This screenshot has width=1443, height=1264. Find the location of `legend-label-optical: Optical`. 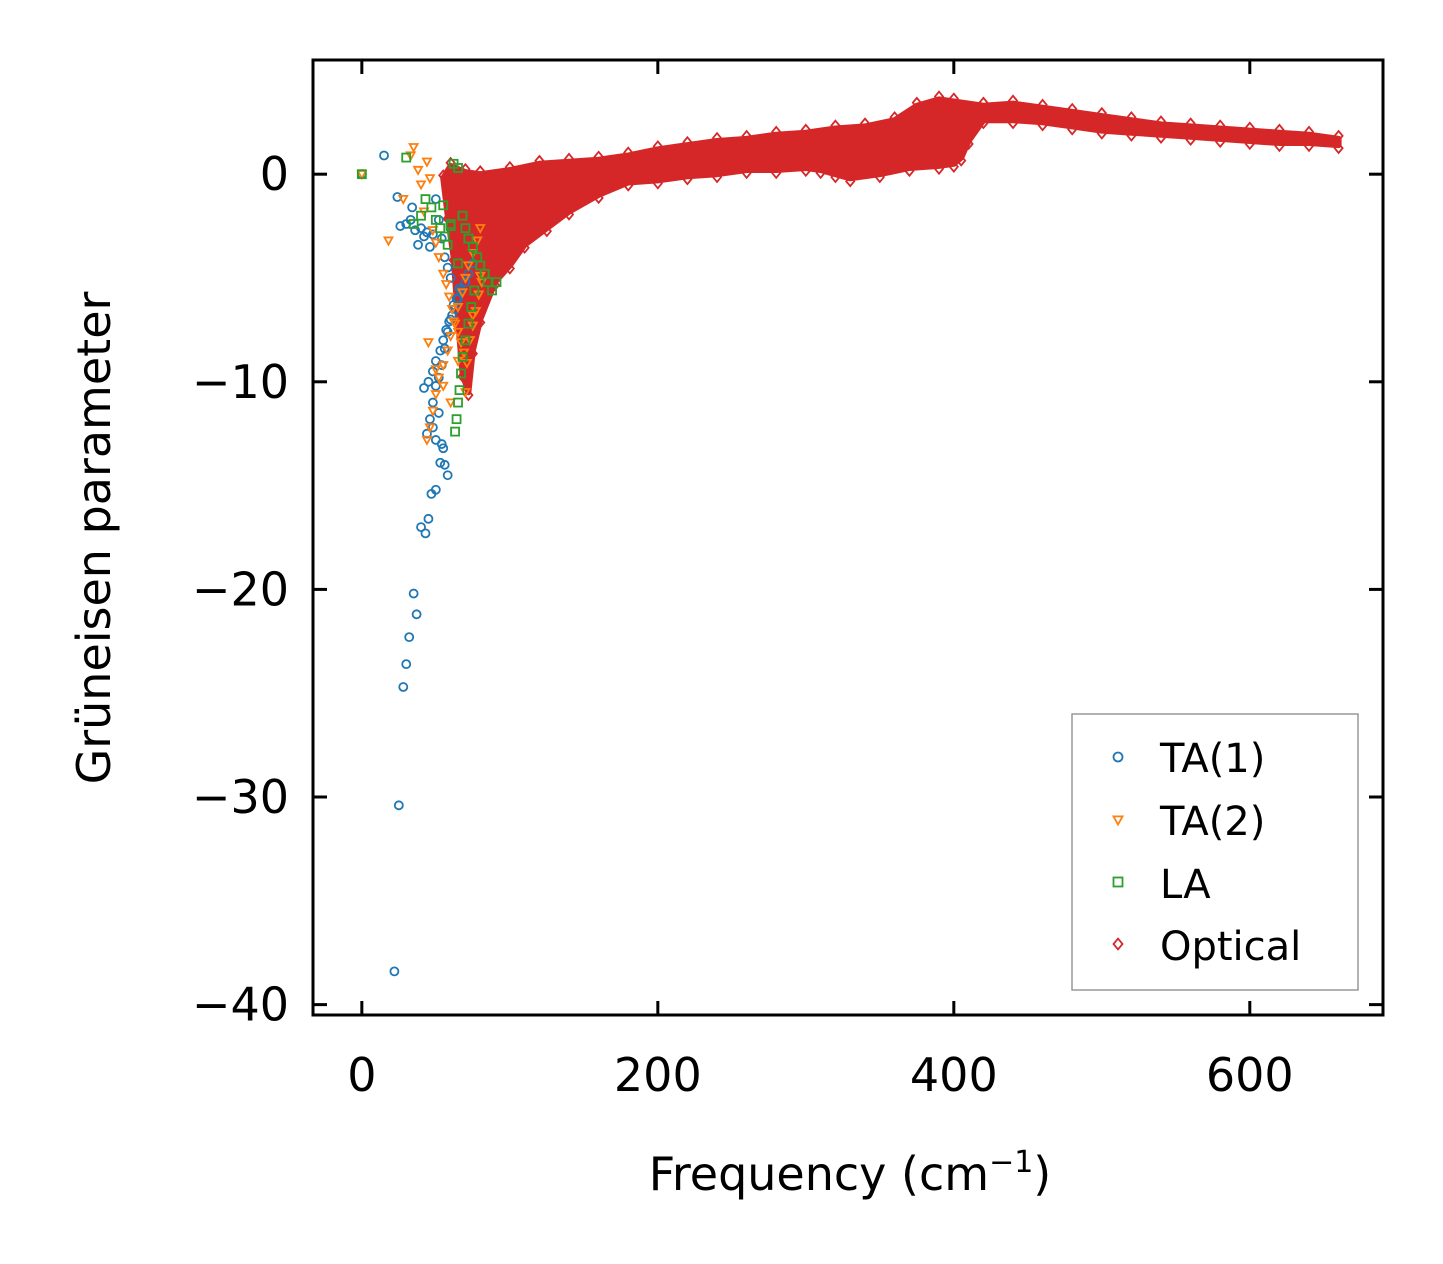

legend-label-optical: Optical is located at coordinates (1230, 947).